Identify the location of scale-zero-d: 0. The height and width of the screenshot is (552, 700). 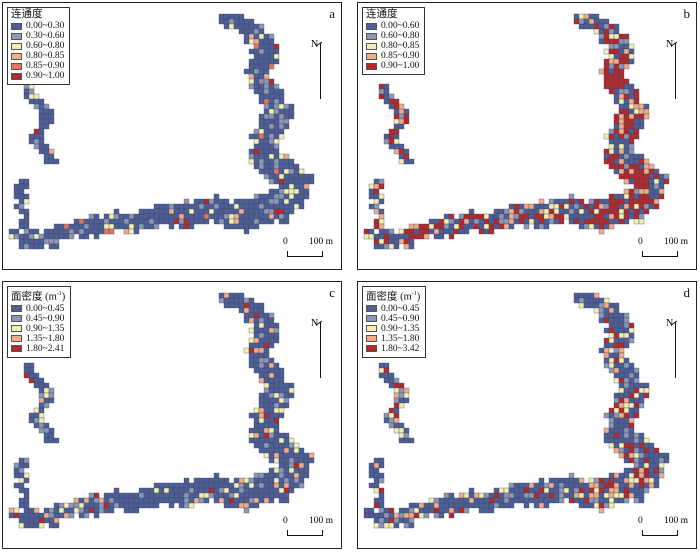
(640, 521).